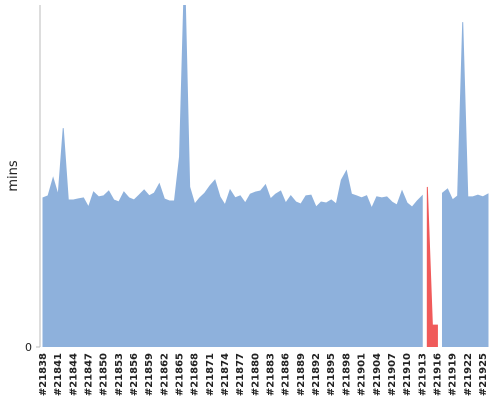 The height and width of the screenshot is (400, 500). I want to click on x-tick-label: #21874, so click(225, 374).